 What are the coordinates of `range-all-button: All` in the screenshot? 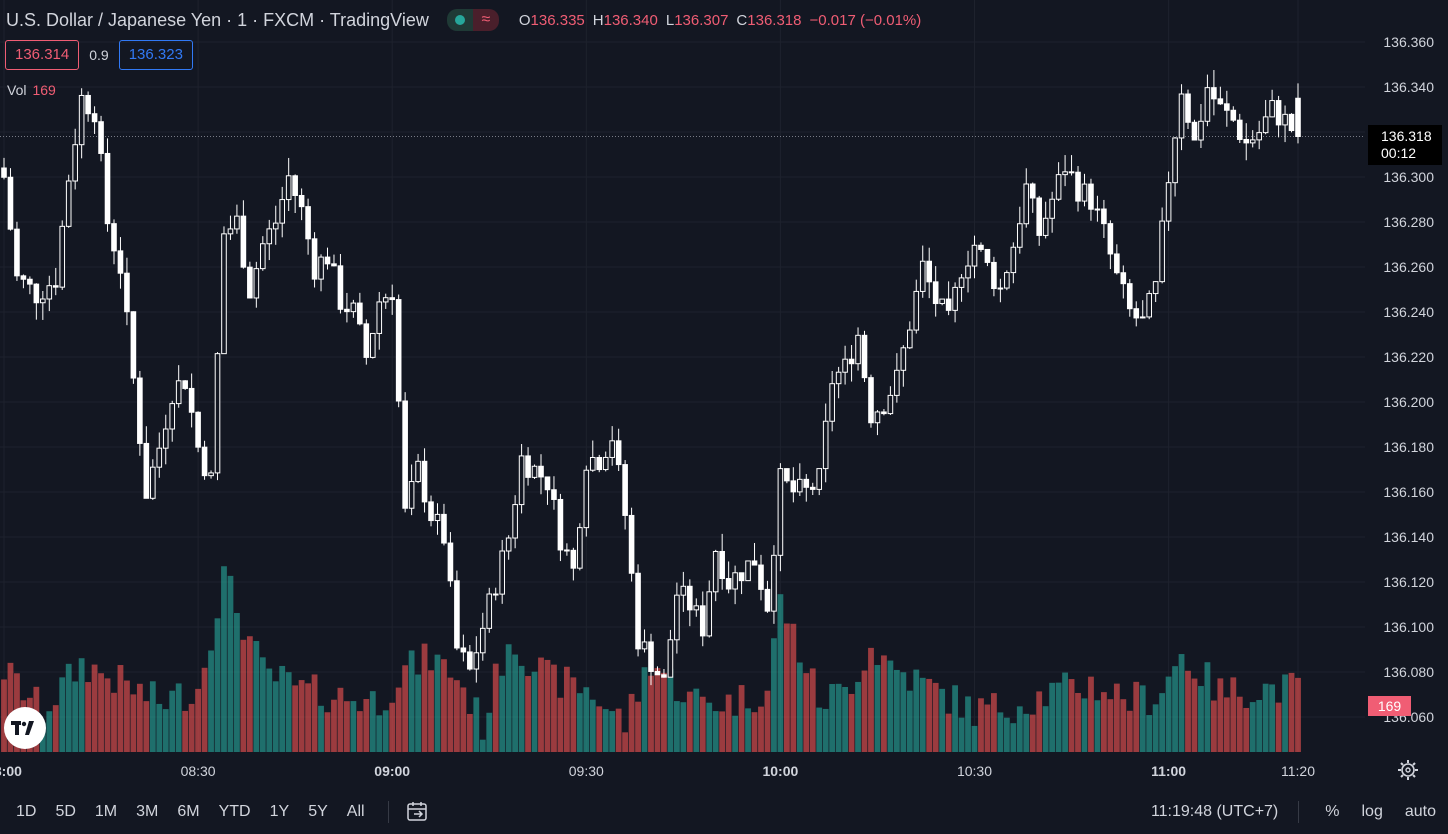 It's located at (355, 811).